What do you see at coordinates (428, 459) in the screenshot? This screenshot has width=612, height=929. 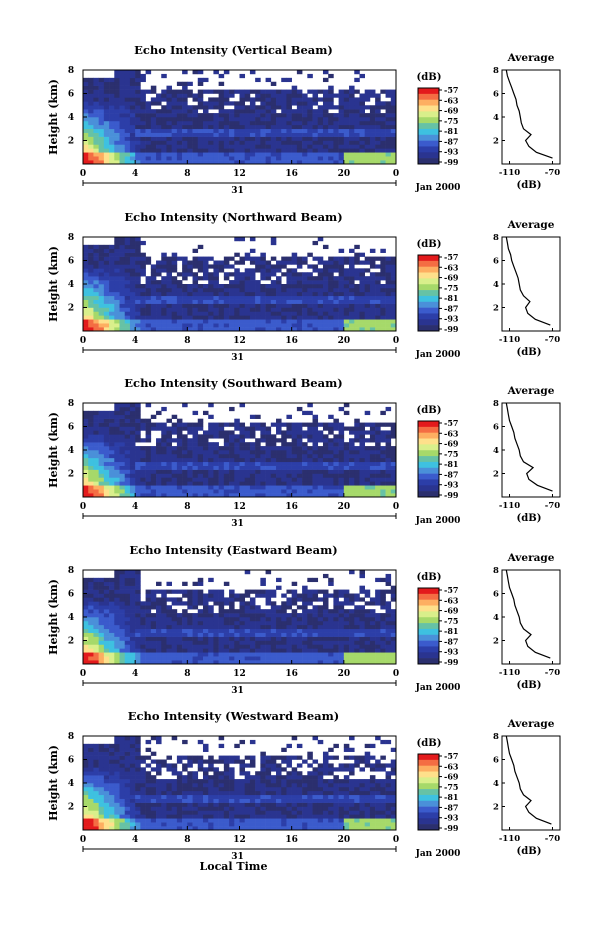 I see `colorbar-frame` at bounding box center [428, 459].